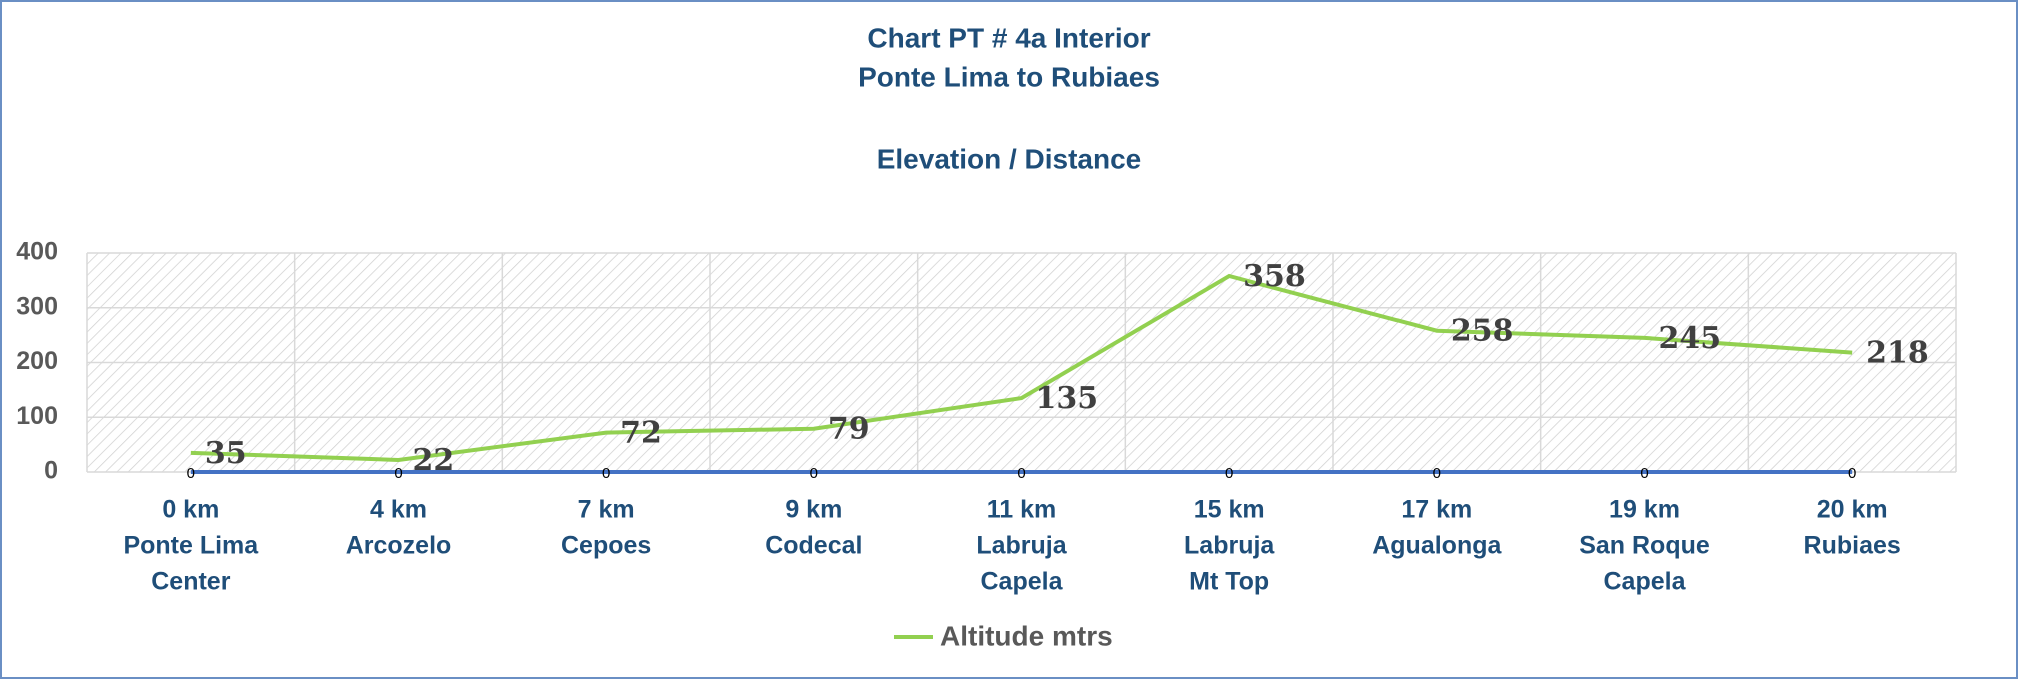 This screenshot has height=684, width=2018. Describe the element at coordinates (1229, 510) in the screenshot. I see `x-tick-label: 15 km` at that location.